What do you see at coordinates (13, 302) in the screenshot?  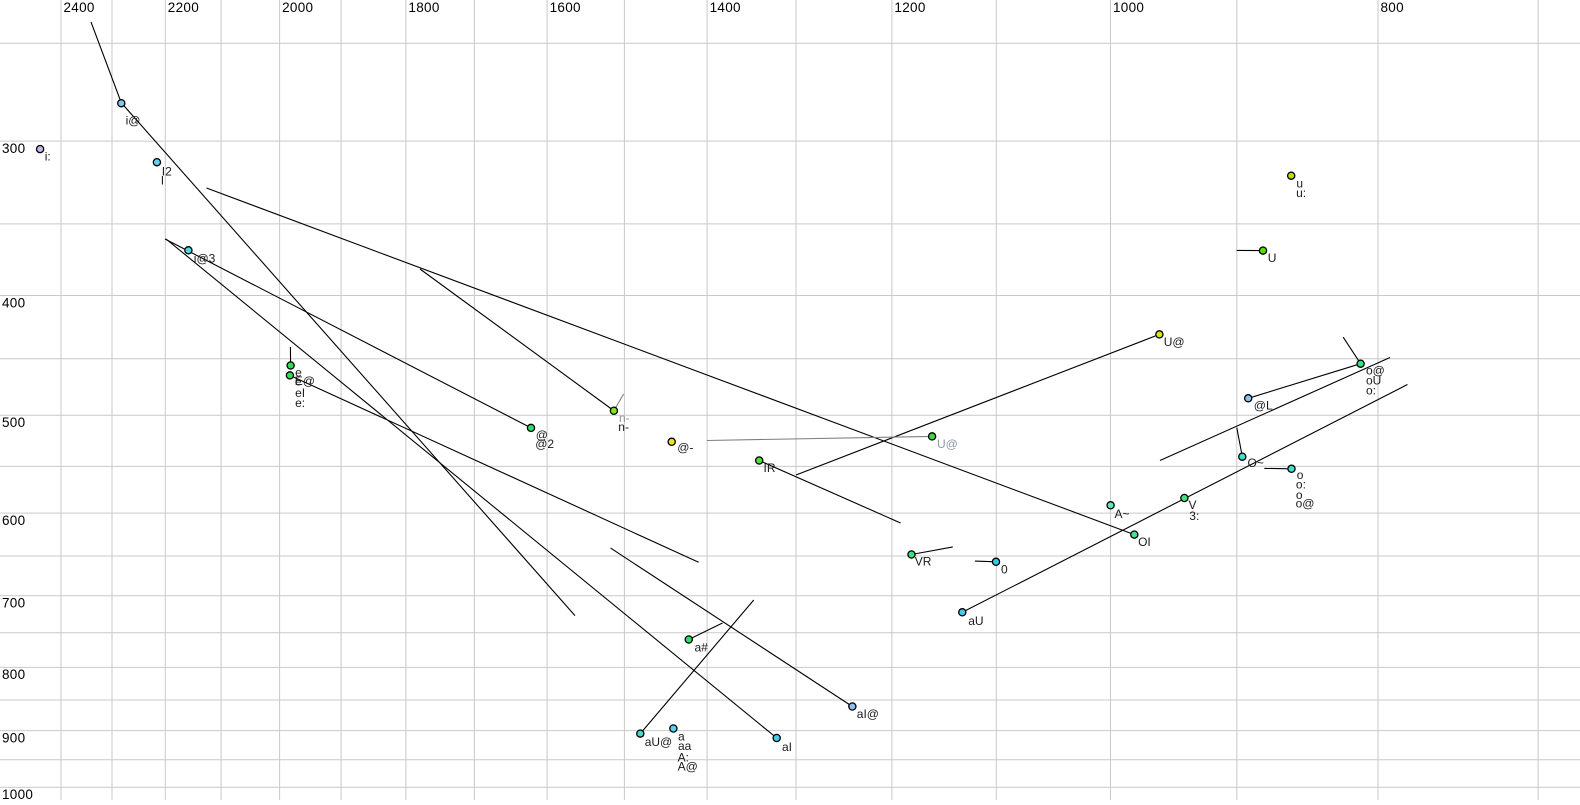 I see `svg-text: 400` at bounding box center [13, 302].